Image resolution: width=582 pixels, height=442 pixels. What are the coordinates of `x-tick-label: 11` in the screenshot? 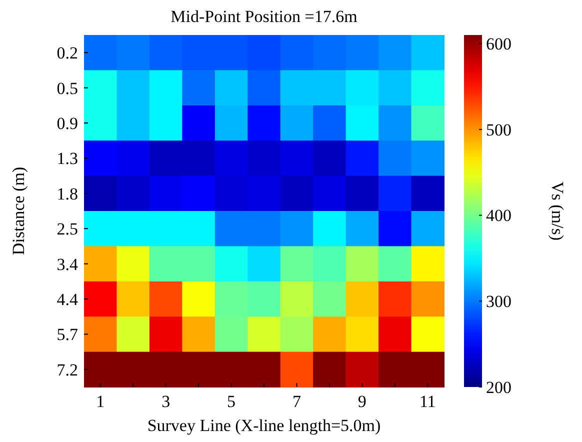 It's located at (427, 401).